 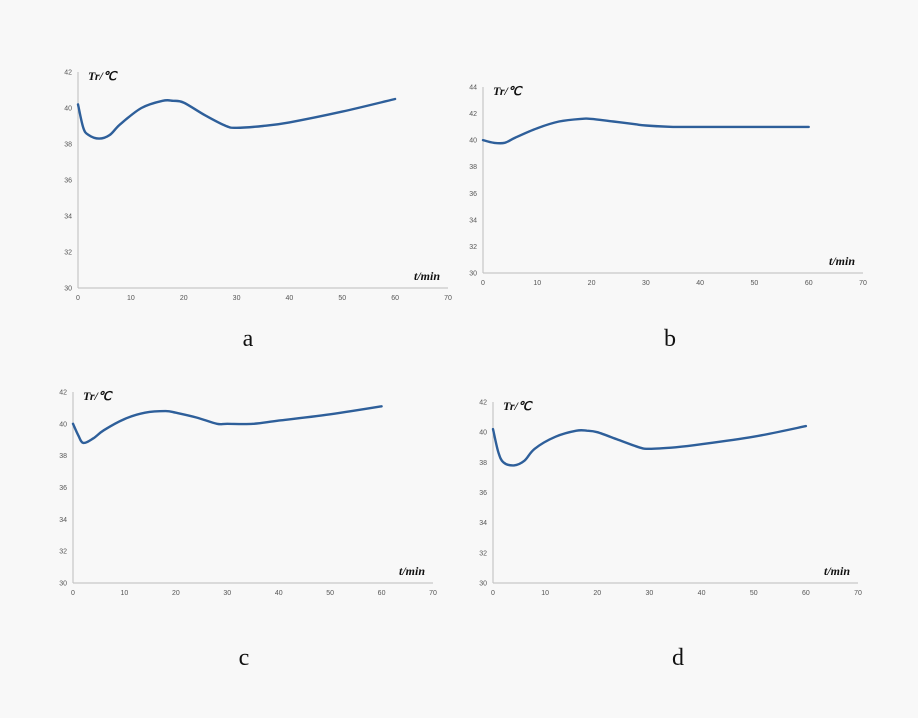 What do you see at coordinates (473, 88) in the screenshot?
I see `y-tick-label: 44` at bounding box center [473, 88].